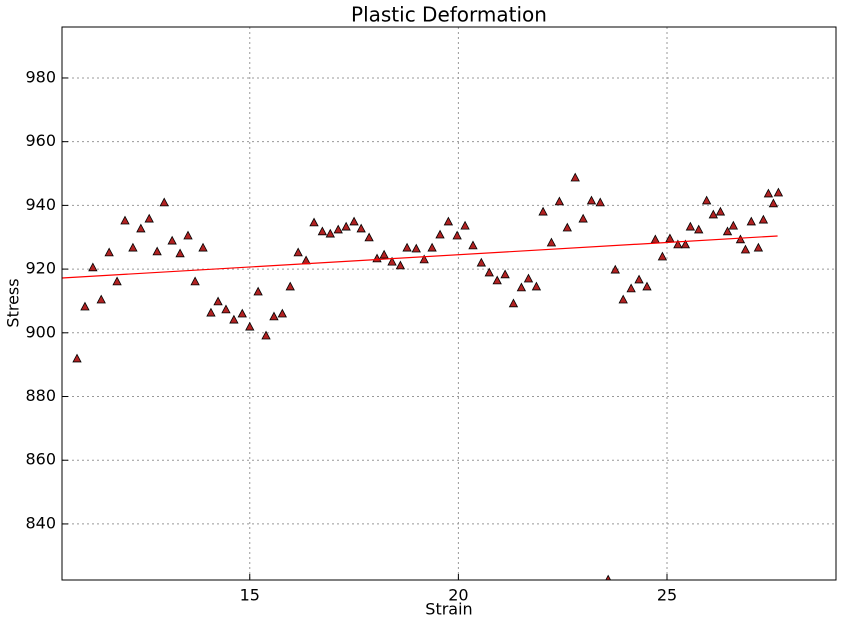  Describe the element at coordinates (40, 395) in the screenshot. I see `y-tick-label: 880` at that location.